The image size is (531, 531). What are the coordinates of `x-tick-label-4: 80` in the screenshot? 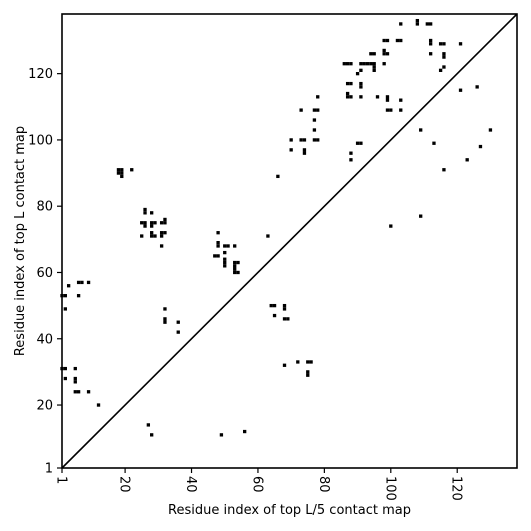 It's located at (323, 484).